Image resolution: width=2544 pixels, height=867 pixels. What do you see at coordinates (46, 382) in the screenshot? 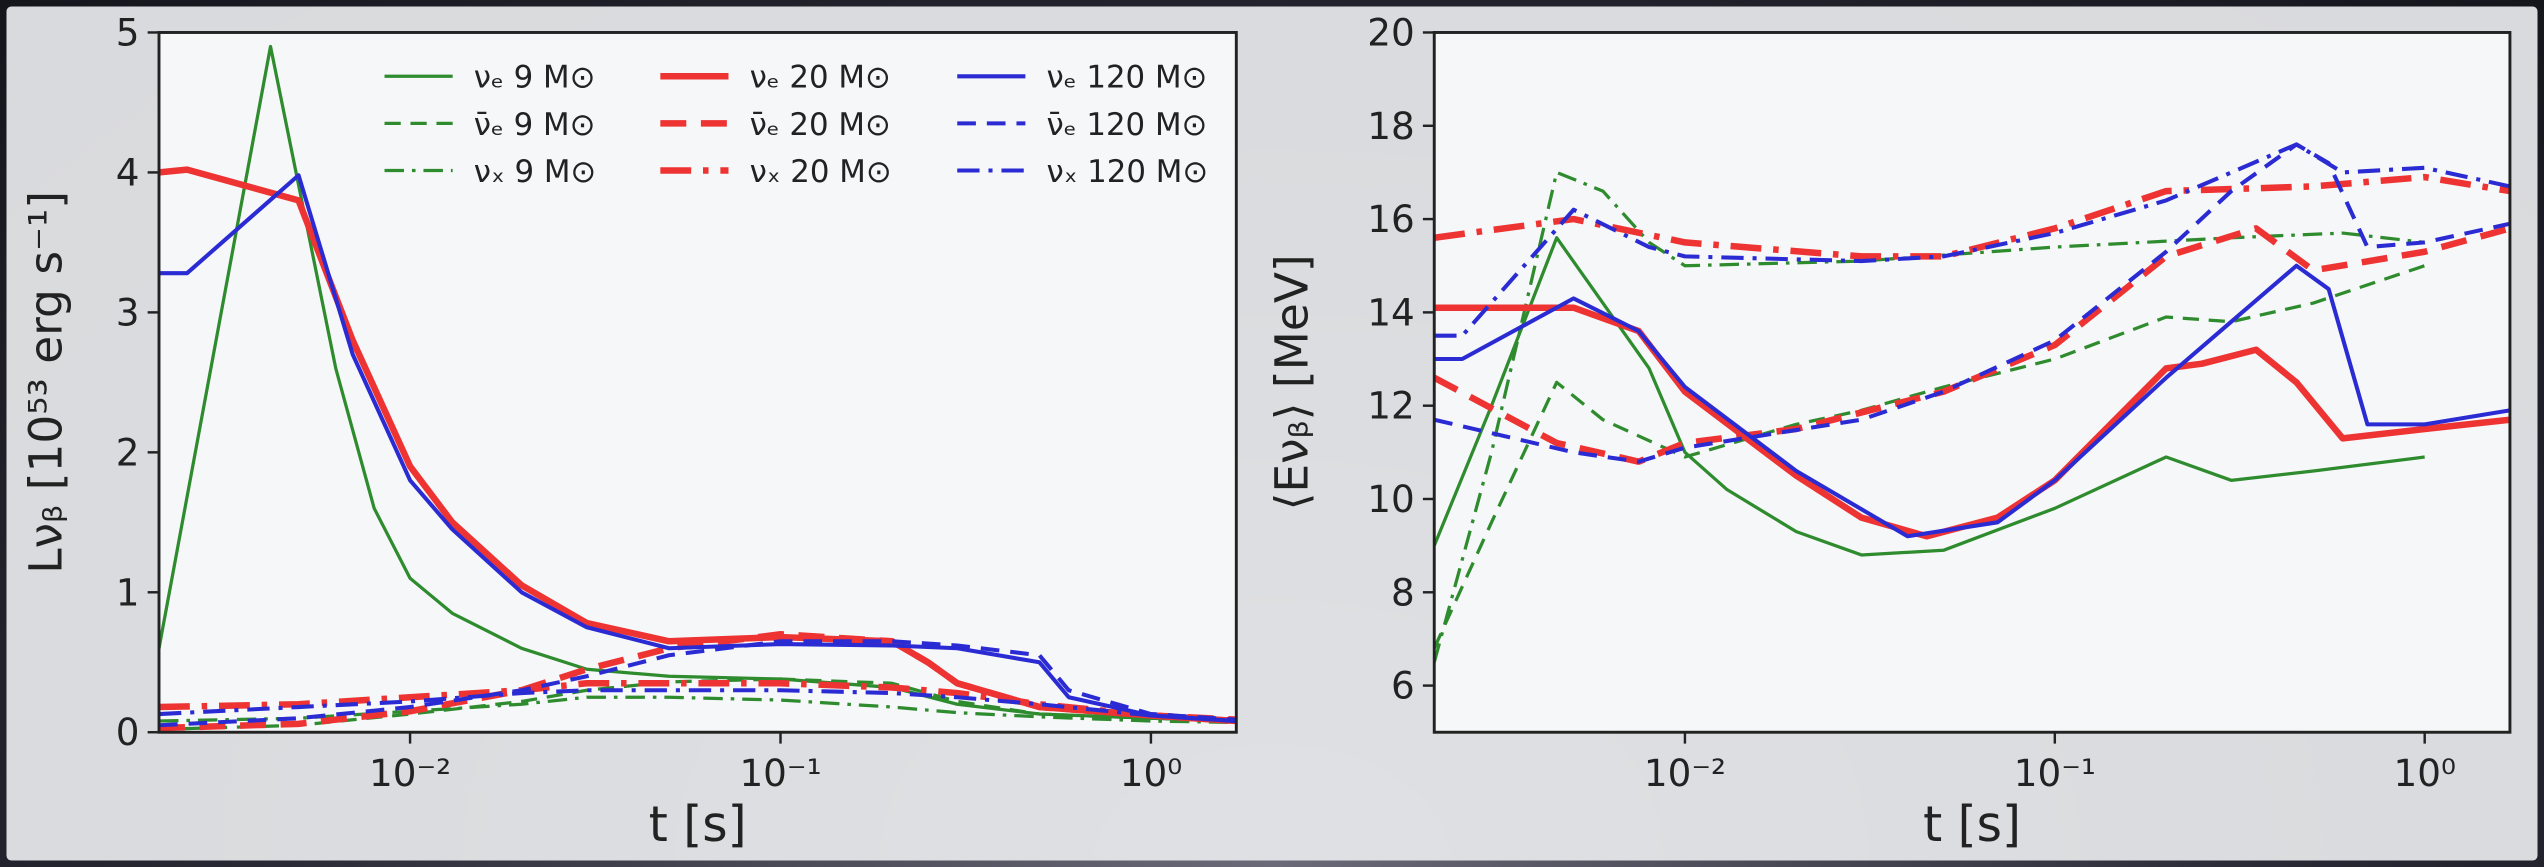
I see `y-axis-label: Lνᵦ [10⁵³ erg s⁻¹]` at bounding box center [46, 382].